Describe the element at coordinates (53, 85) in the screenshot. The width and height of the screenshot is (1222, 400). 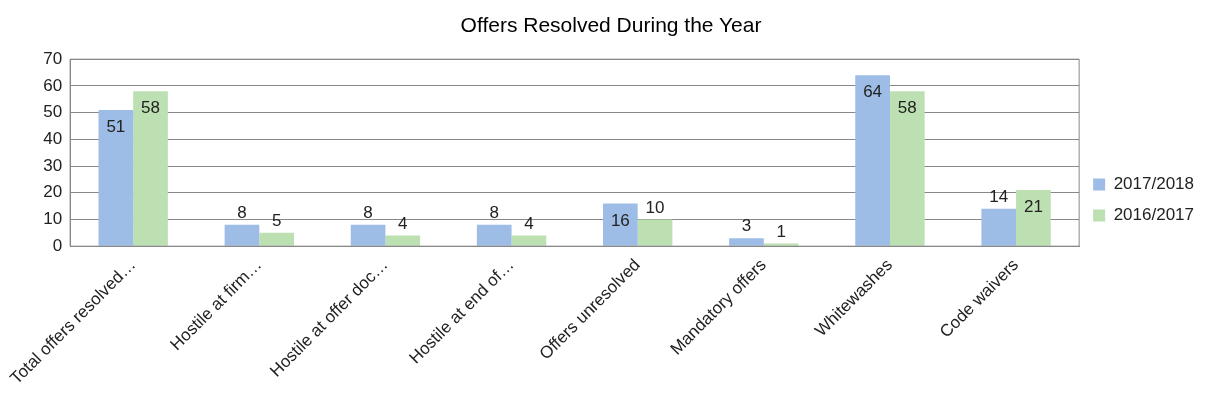
I see `y-tick-label: 60` at that location.